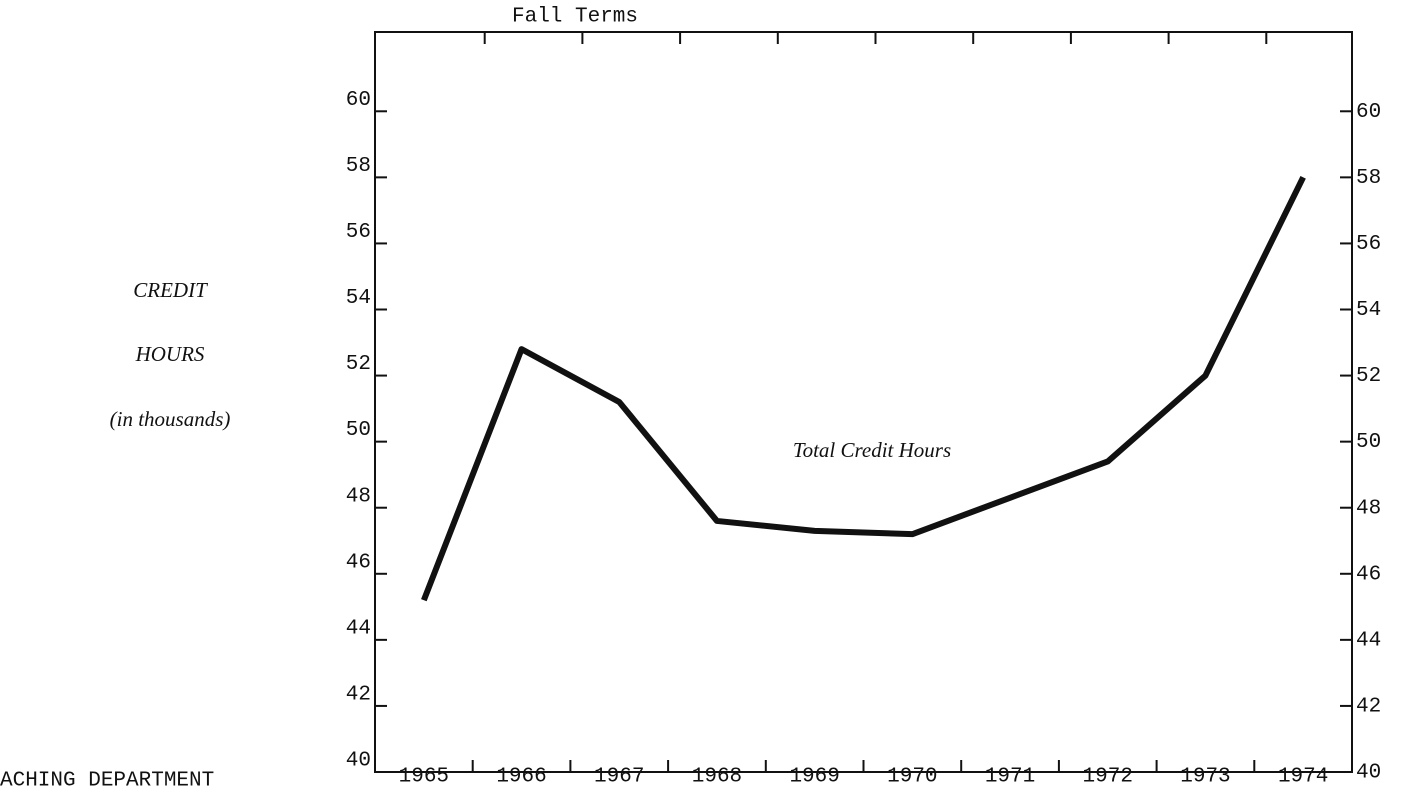 This screenshot has height=791, width=1422. What do you see at coordinates (170, 354) in the screenshot?
I see `y-axis-label: HOURS` at bounding box center [170, 354].